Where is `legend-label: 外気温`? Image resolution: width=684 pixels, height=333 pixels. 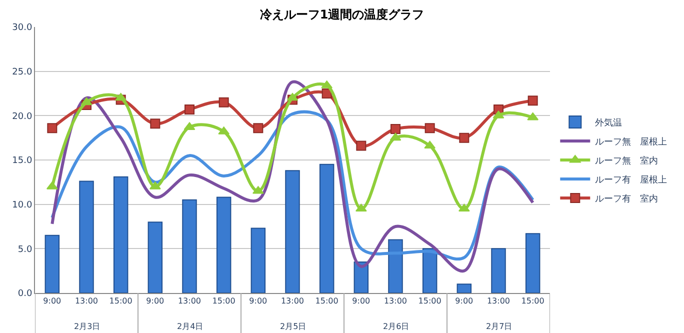
legend-label: 外気温 is located at coordinates (608, 123).